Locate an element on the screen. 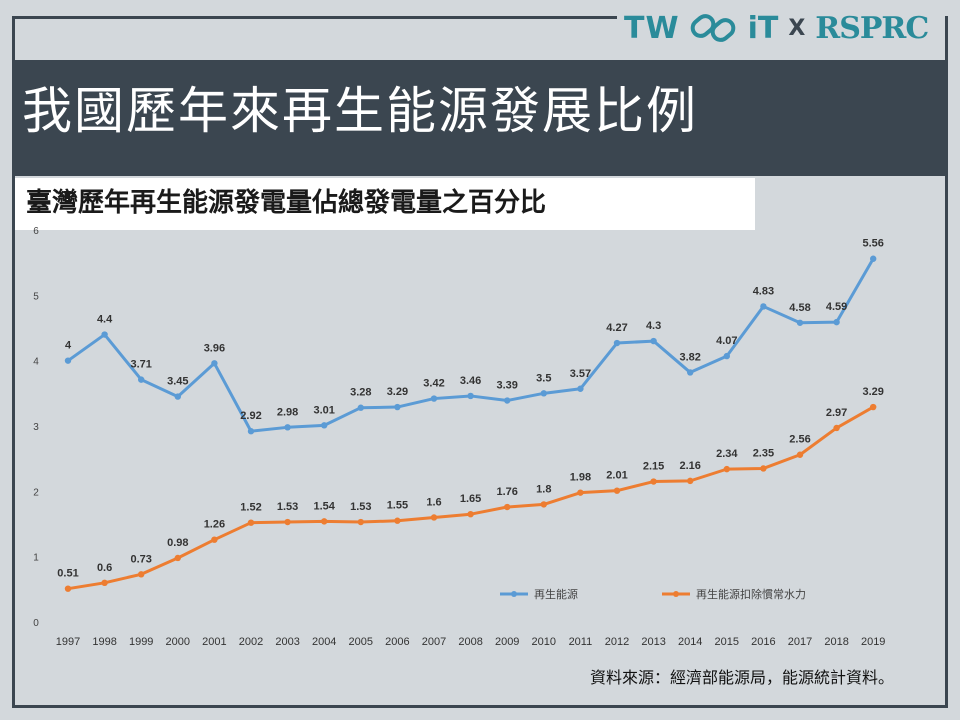 This screenshot has height=720, width=960. logo: TW iT X RSPRC is located at coordinates (784, 28).